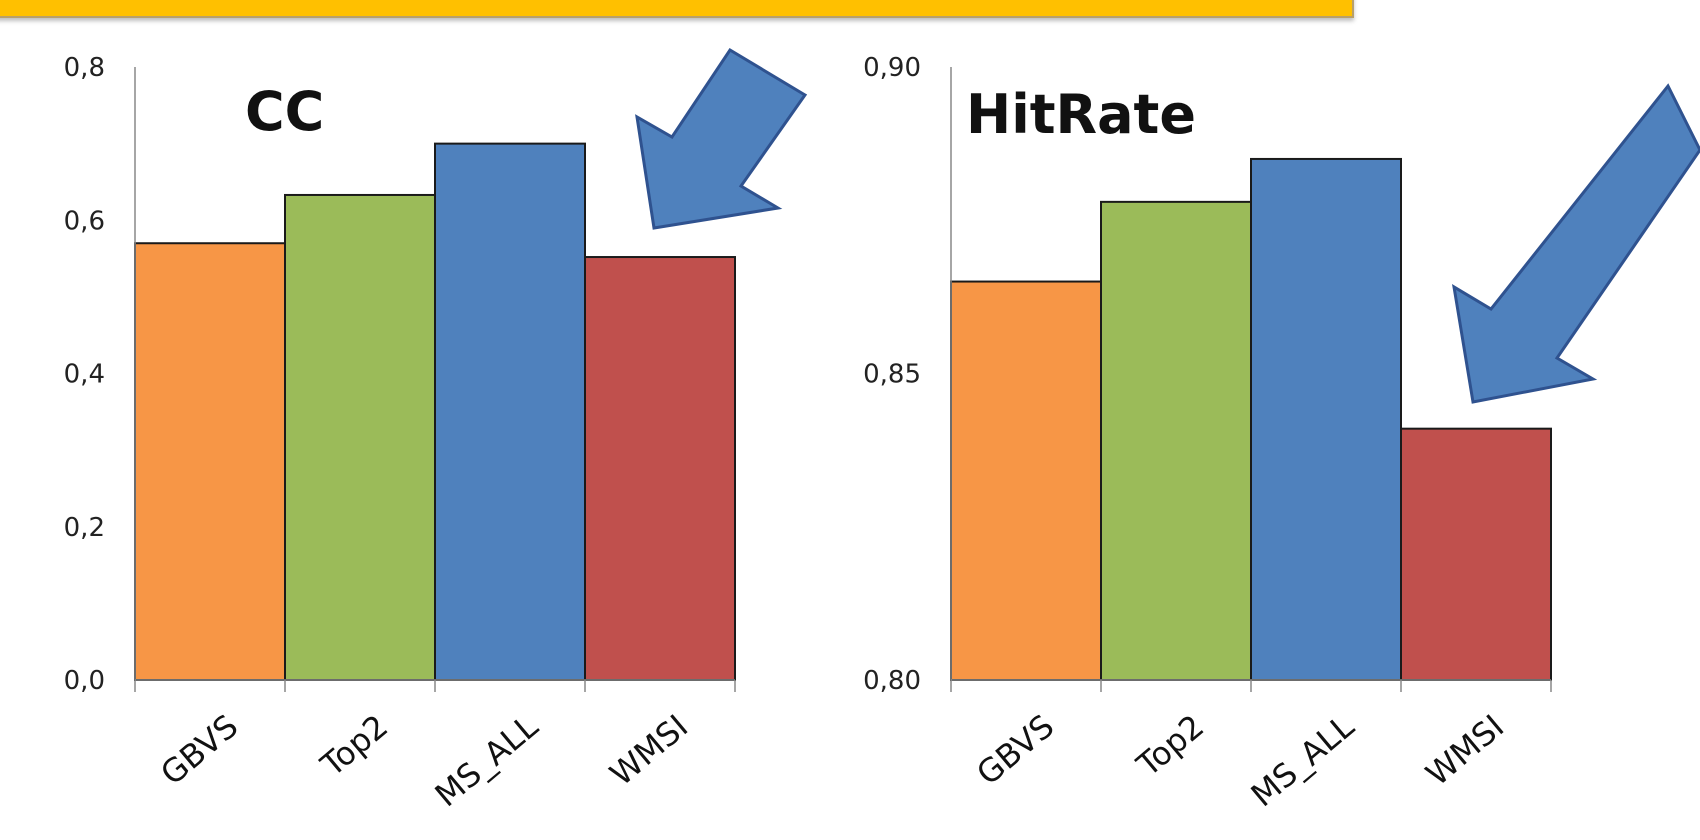 This screenshot has width=1700, height=840. I want to click on hitrate-bar-gbvs, so click(1026, 480).